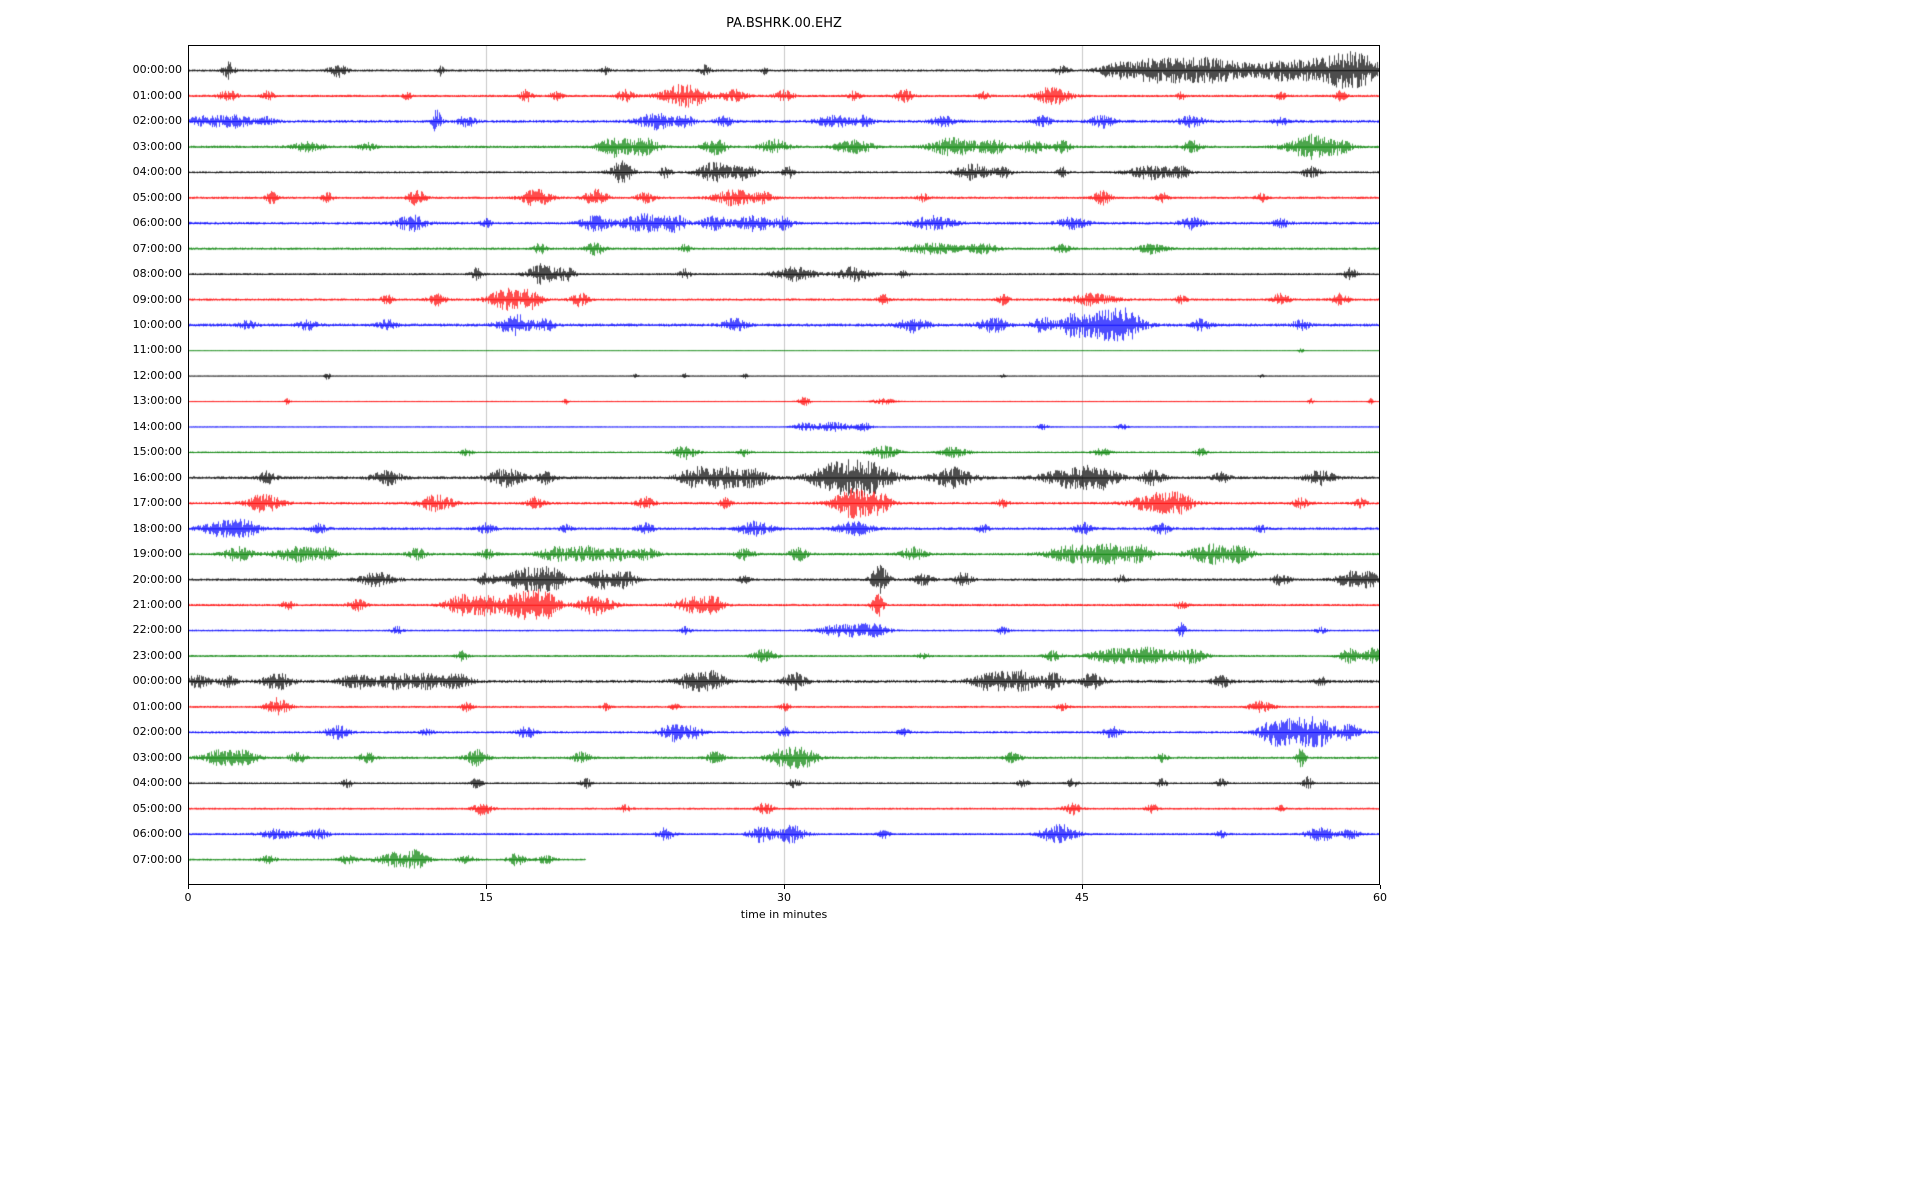 This screenshot has width=1920, height=1200. Describe the element at coordinates (784, 914) in the screenshot. I see `x-axis-label: time in minutes` at that location.